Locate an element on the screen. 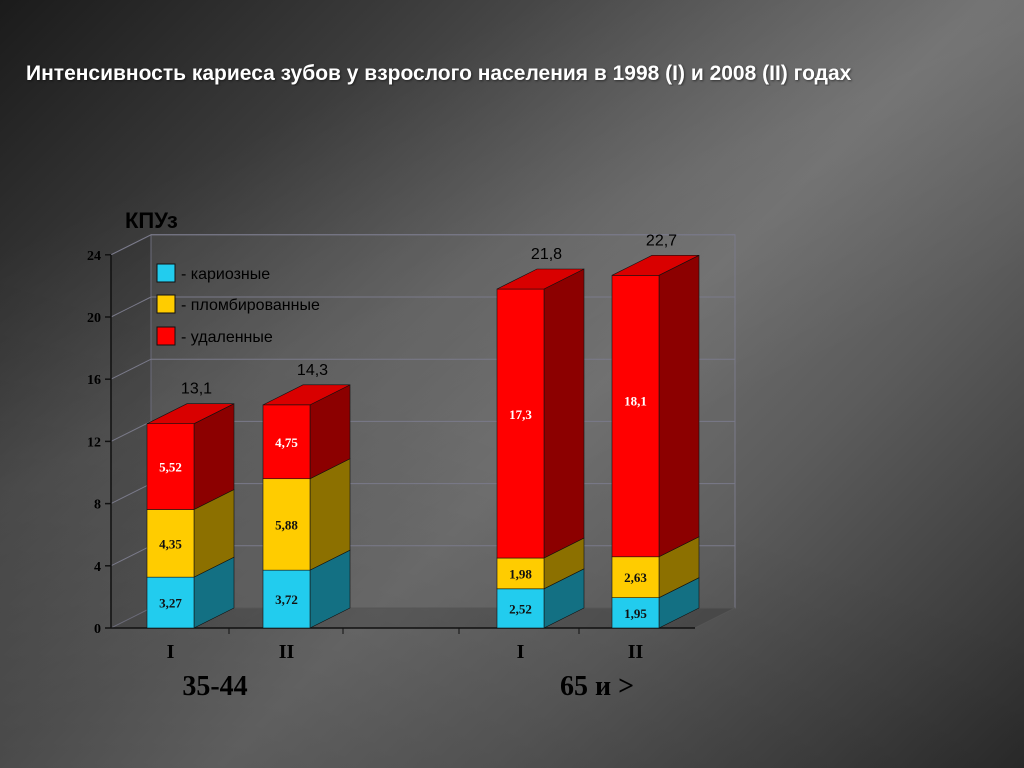 This screenshot has height=768, width=1024. y-tick-label: 24 is located at coordinates (94, 256).